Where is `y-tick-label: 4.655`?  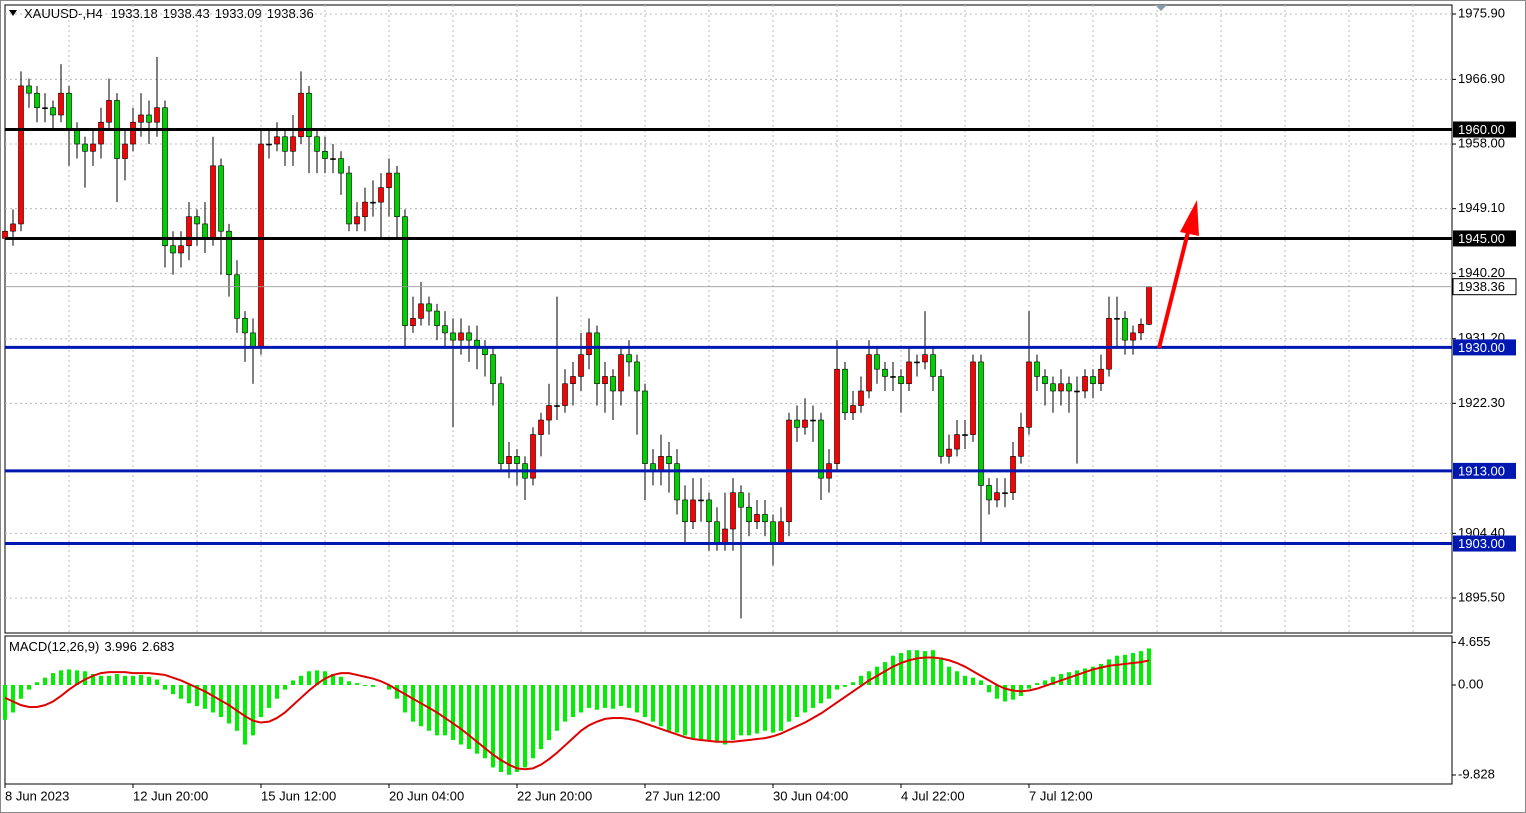
y-tick-label: 4.655 is located at coordinates (1474, 641).